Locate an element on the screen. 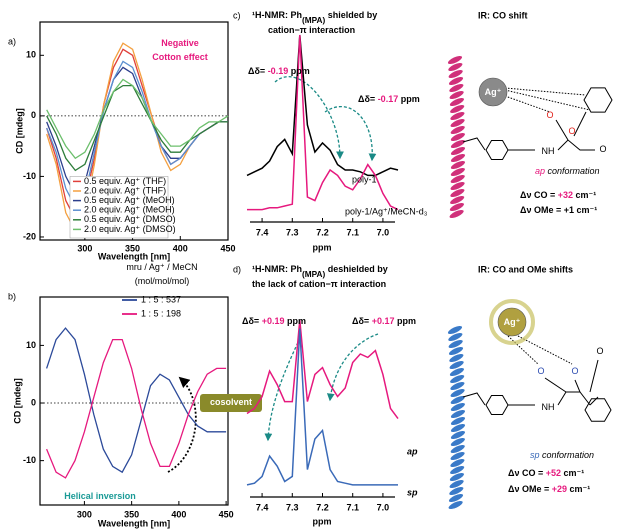 This screenshot has width=629, height=531. x-tick-label: 350 is located at coordinates (131, 514).